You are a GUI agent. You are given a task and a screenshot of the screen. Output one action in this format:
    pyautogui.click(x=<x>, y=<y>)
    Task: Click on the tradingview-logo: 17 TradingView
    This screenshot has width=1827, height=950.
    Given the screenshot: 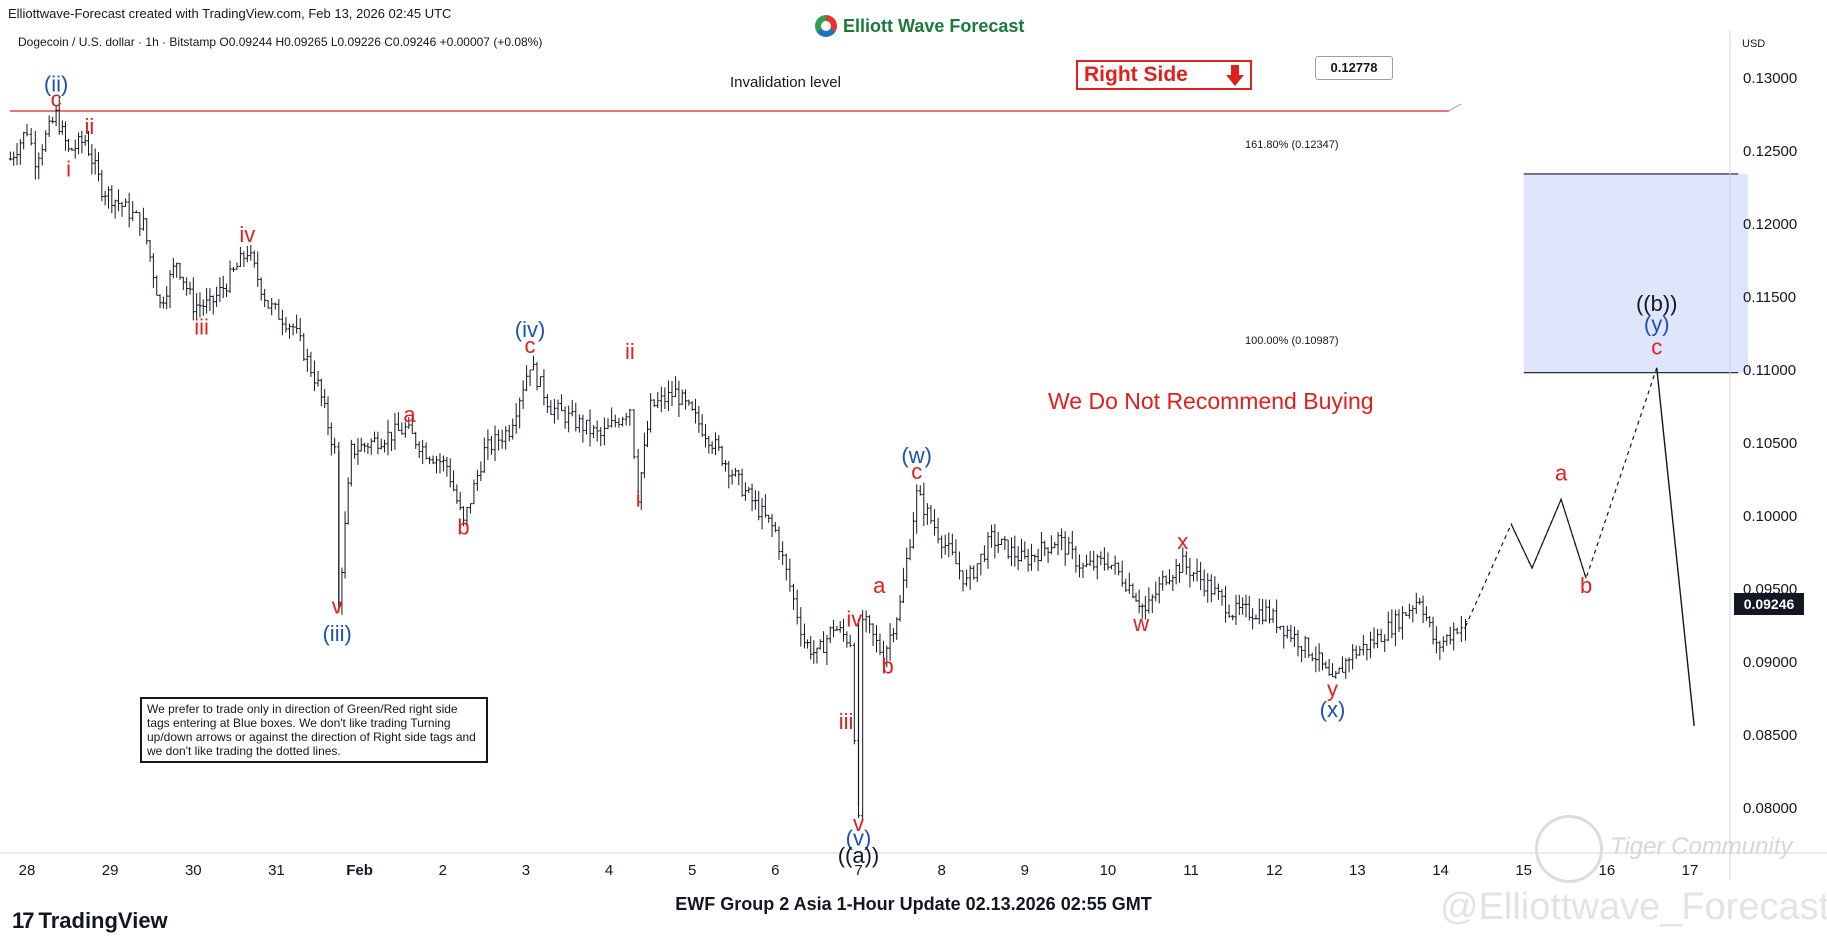 What is the action you would take?
    pyautogui.click(x=90, y=921)
    